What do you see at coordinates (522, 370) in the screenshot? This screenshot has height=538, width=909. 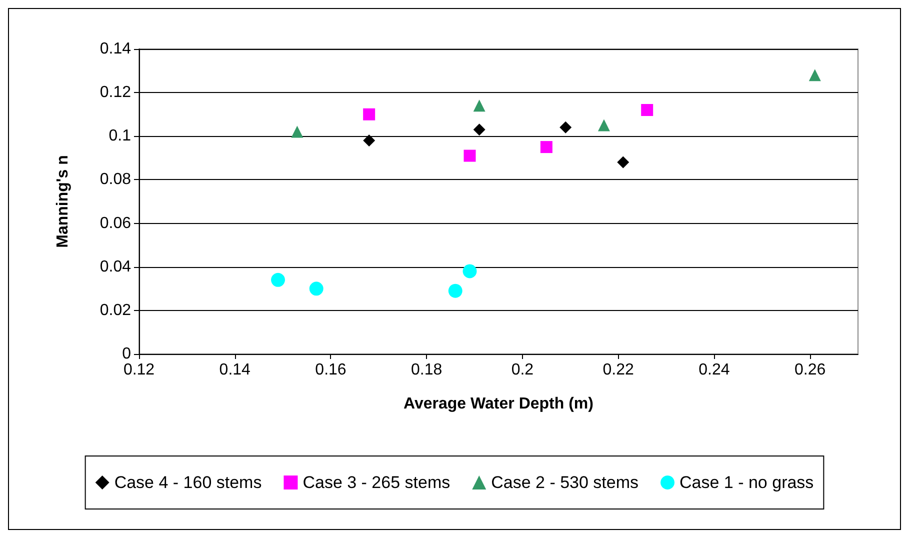 I see `x-tick-label: 0.2` at bounding box center [522, 370].